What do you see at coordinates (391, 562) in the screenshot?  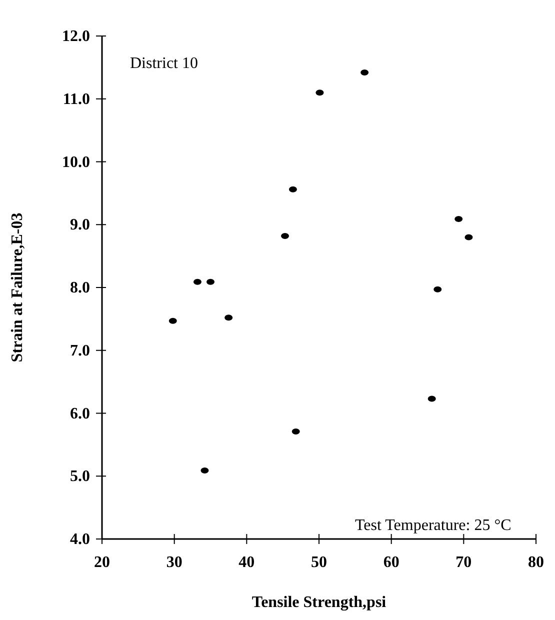 I see `x-tick-label: 60` at bounding box center [391, 562].